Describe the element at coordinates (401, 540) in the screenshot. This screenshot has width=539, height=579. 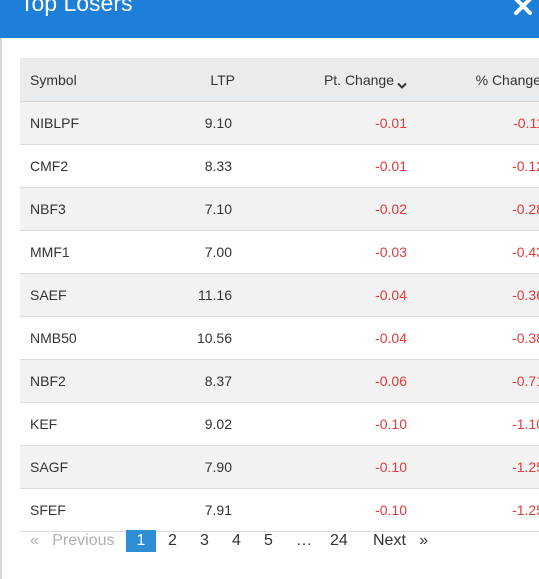
I see `pagination-next: Next »` at that location.